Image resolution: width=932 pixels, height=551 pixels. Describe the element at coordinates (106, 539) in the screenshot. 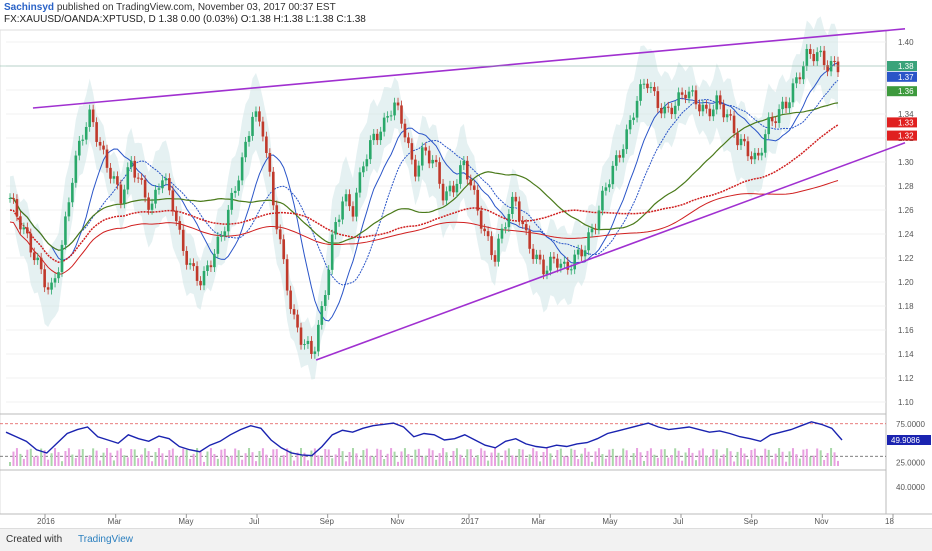

I see `tradingview-brand-link: TradingView` at that location.